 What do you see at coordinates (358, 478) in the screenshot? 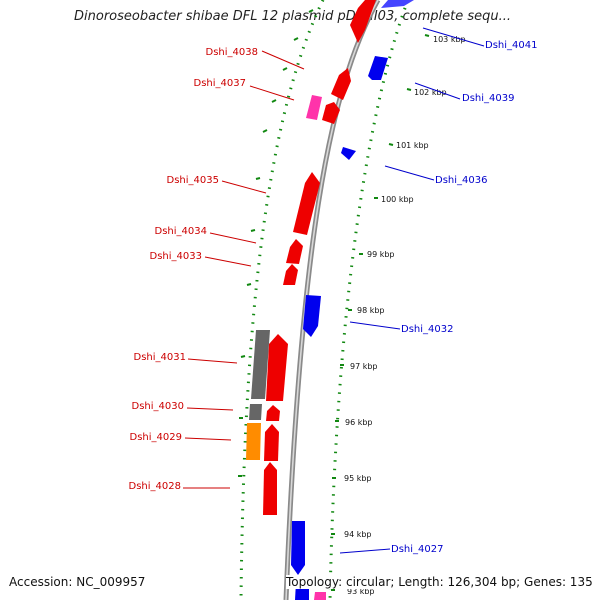
I see `kbp-label-95: 95 kbp` at bounding box center [358, 478].